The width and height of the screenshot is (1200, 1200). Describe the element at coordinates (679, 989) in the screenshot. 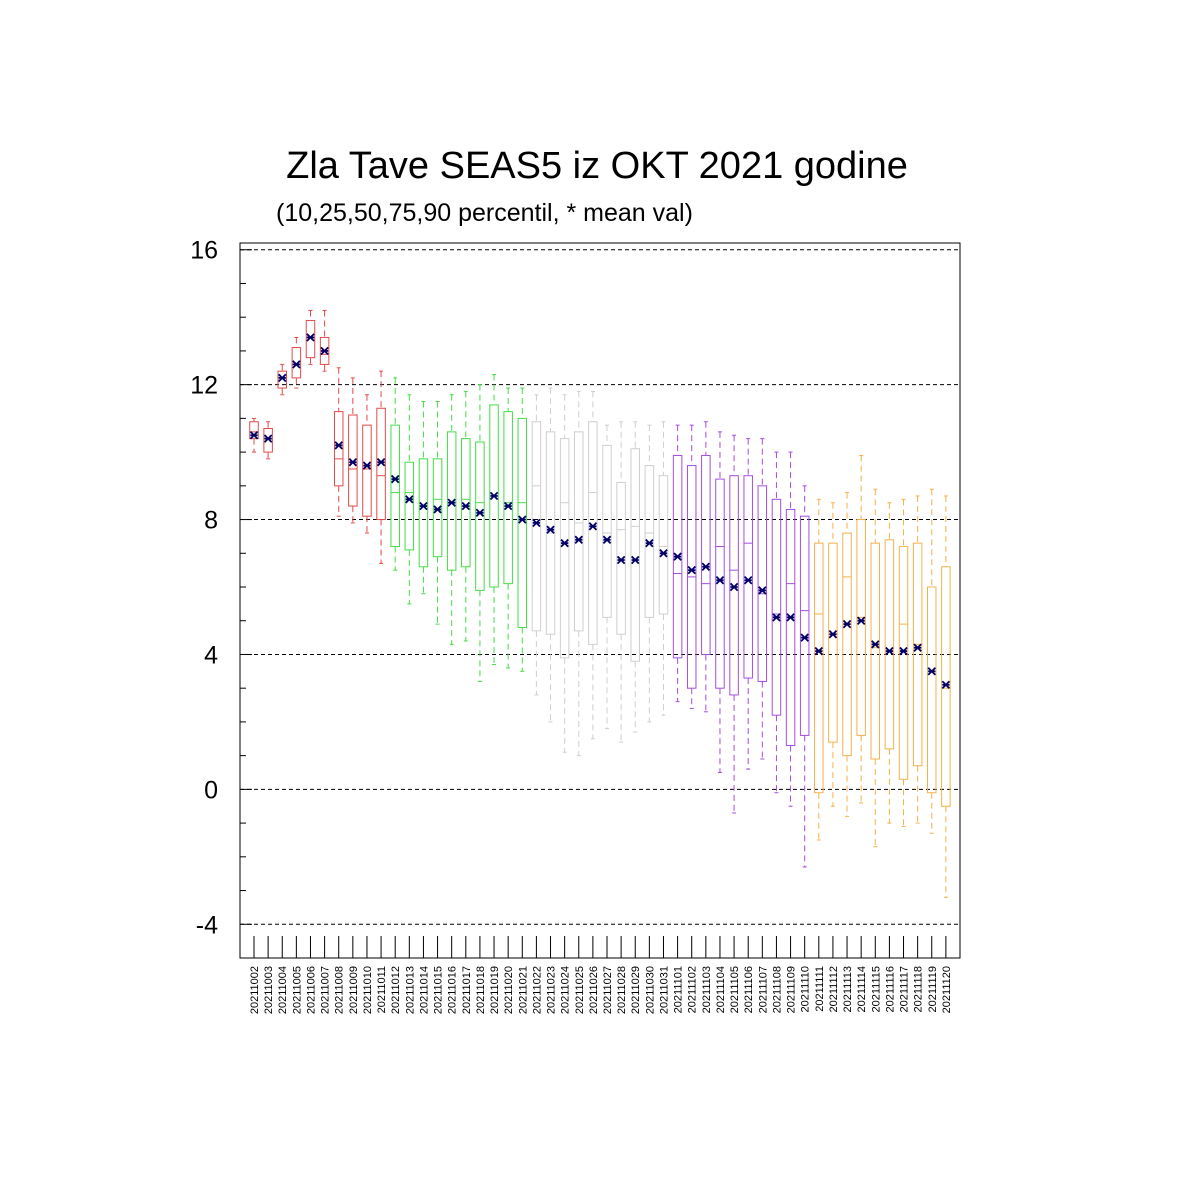

I see `x-tick-label: 20211101` at that location.